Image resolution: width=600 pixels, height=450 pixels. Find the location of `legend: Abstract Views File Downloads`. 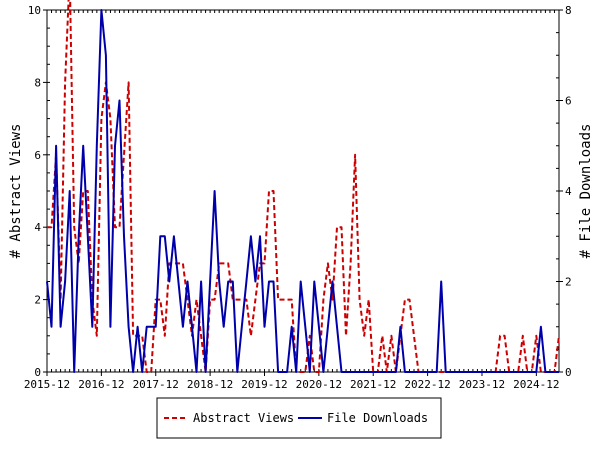

legend: Abstract Views File Downloads is located at coordinates (299, 418).